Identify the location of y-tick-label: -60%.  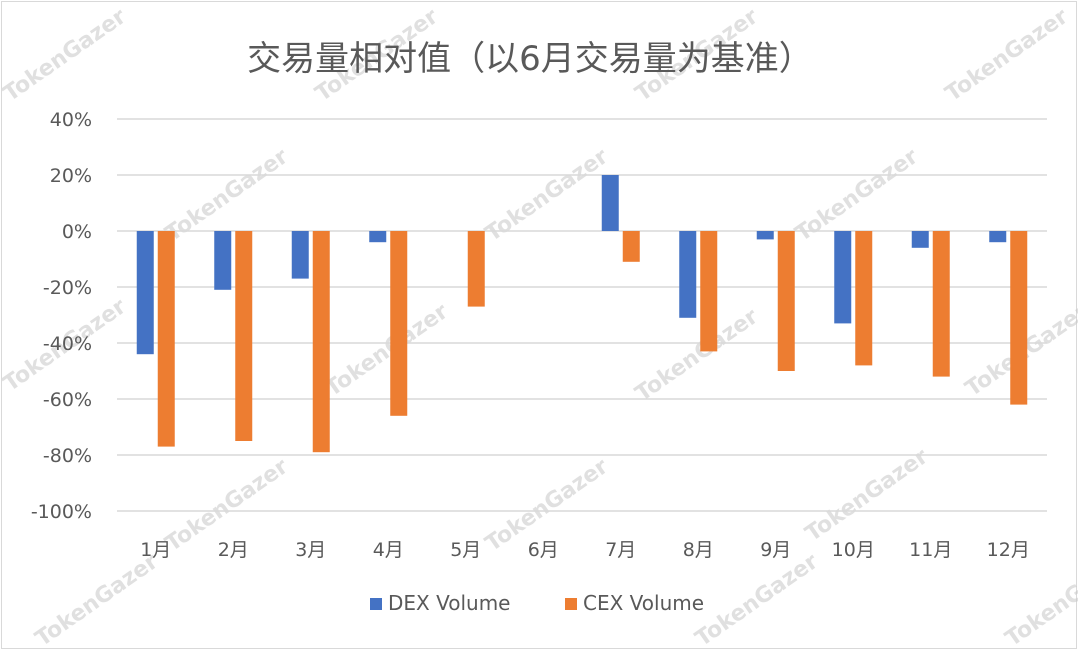
(67, 400).